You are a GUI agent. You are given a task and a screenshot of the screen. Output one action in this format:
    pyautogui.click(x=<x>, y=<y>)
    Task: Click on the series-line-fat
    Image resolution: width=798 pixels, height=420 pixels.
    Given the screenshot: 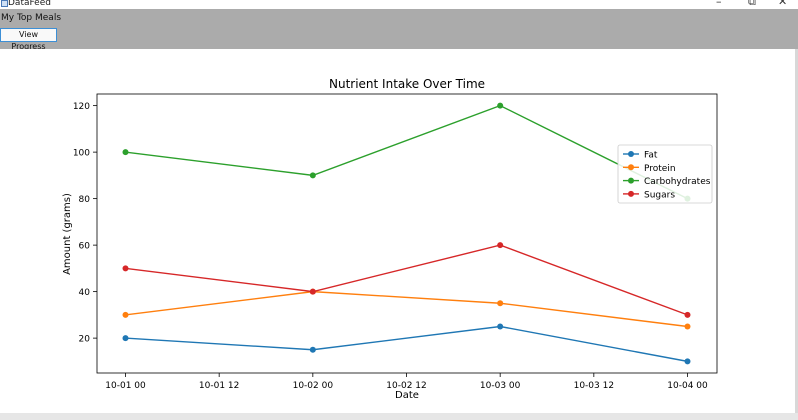 What is the action you would take?
    pyautogui.click(x=406, y=344)
    